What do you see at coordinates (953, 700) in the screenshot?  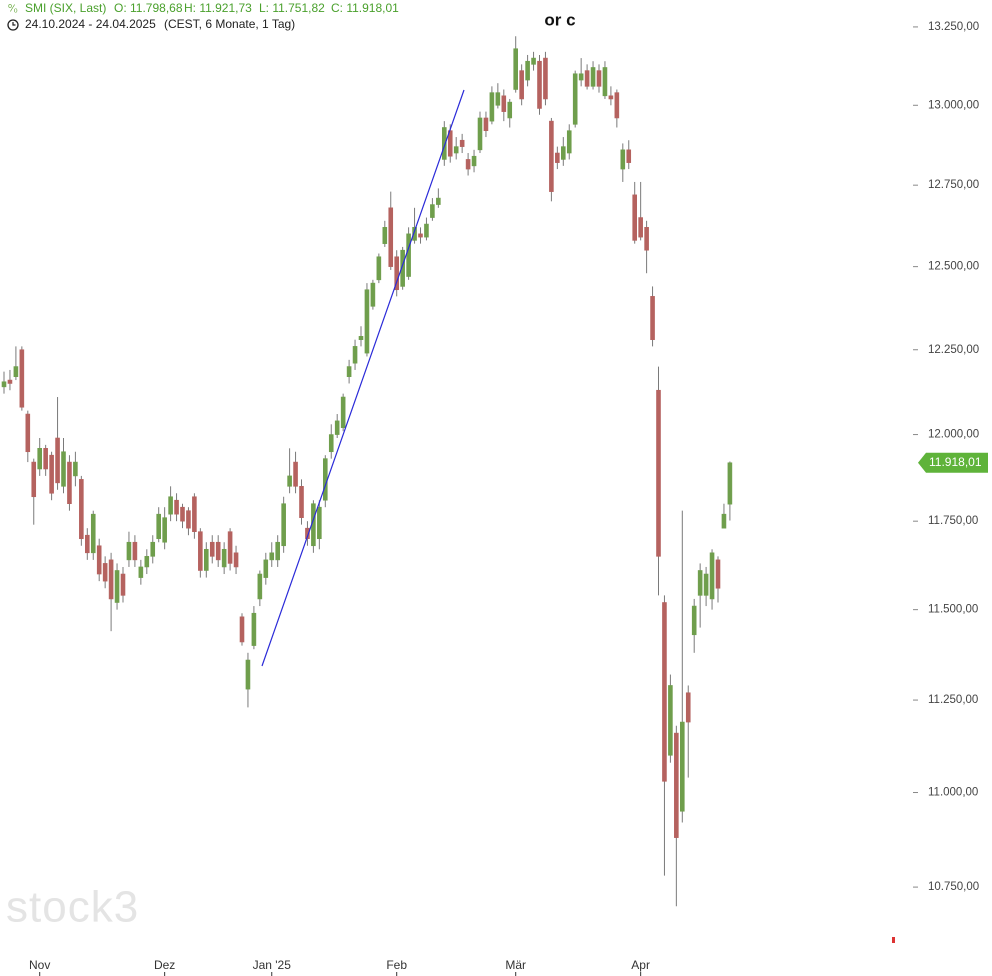 I see `y-tick-label: 11.250,00` at bounding box center [953, 700].